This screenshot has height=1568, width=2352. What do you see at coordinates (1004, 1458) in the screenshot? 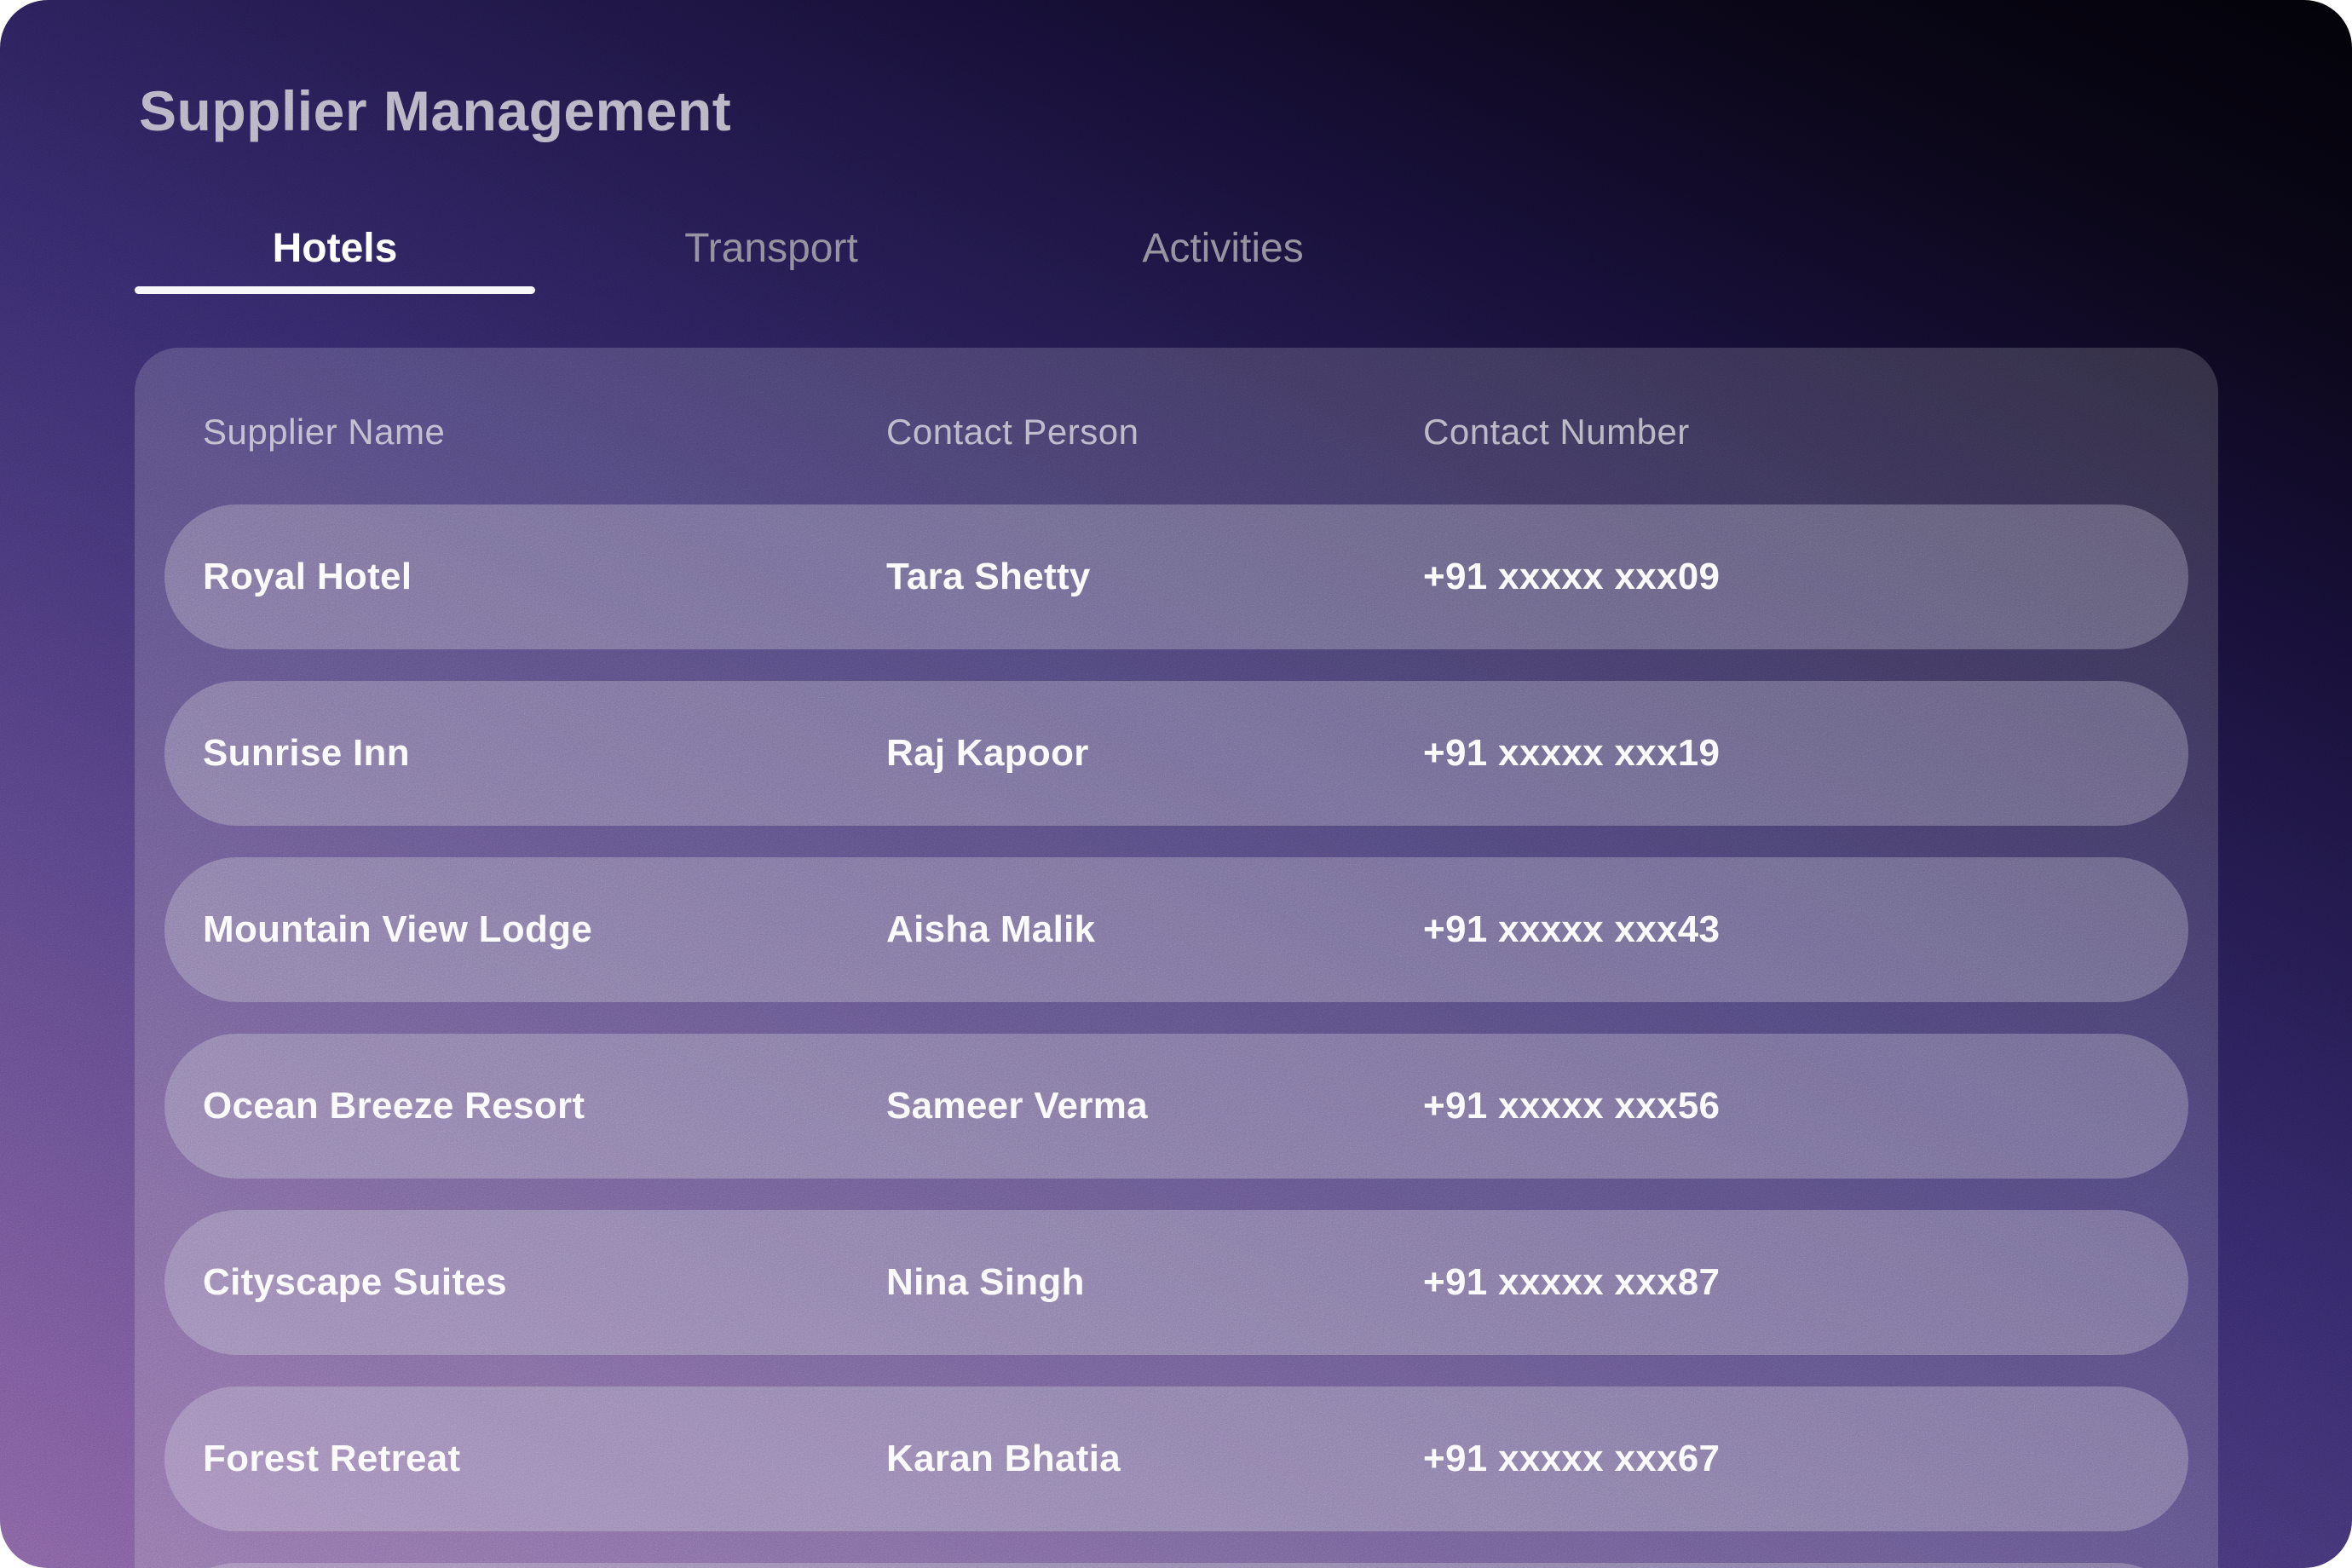
I see `cell-contact-person: Karan Bhatia` at bounding box center [1004, 1458].